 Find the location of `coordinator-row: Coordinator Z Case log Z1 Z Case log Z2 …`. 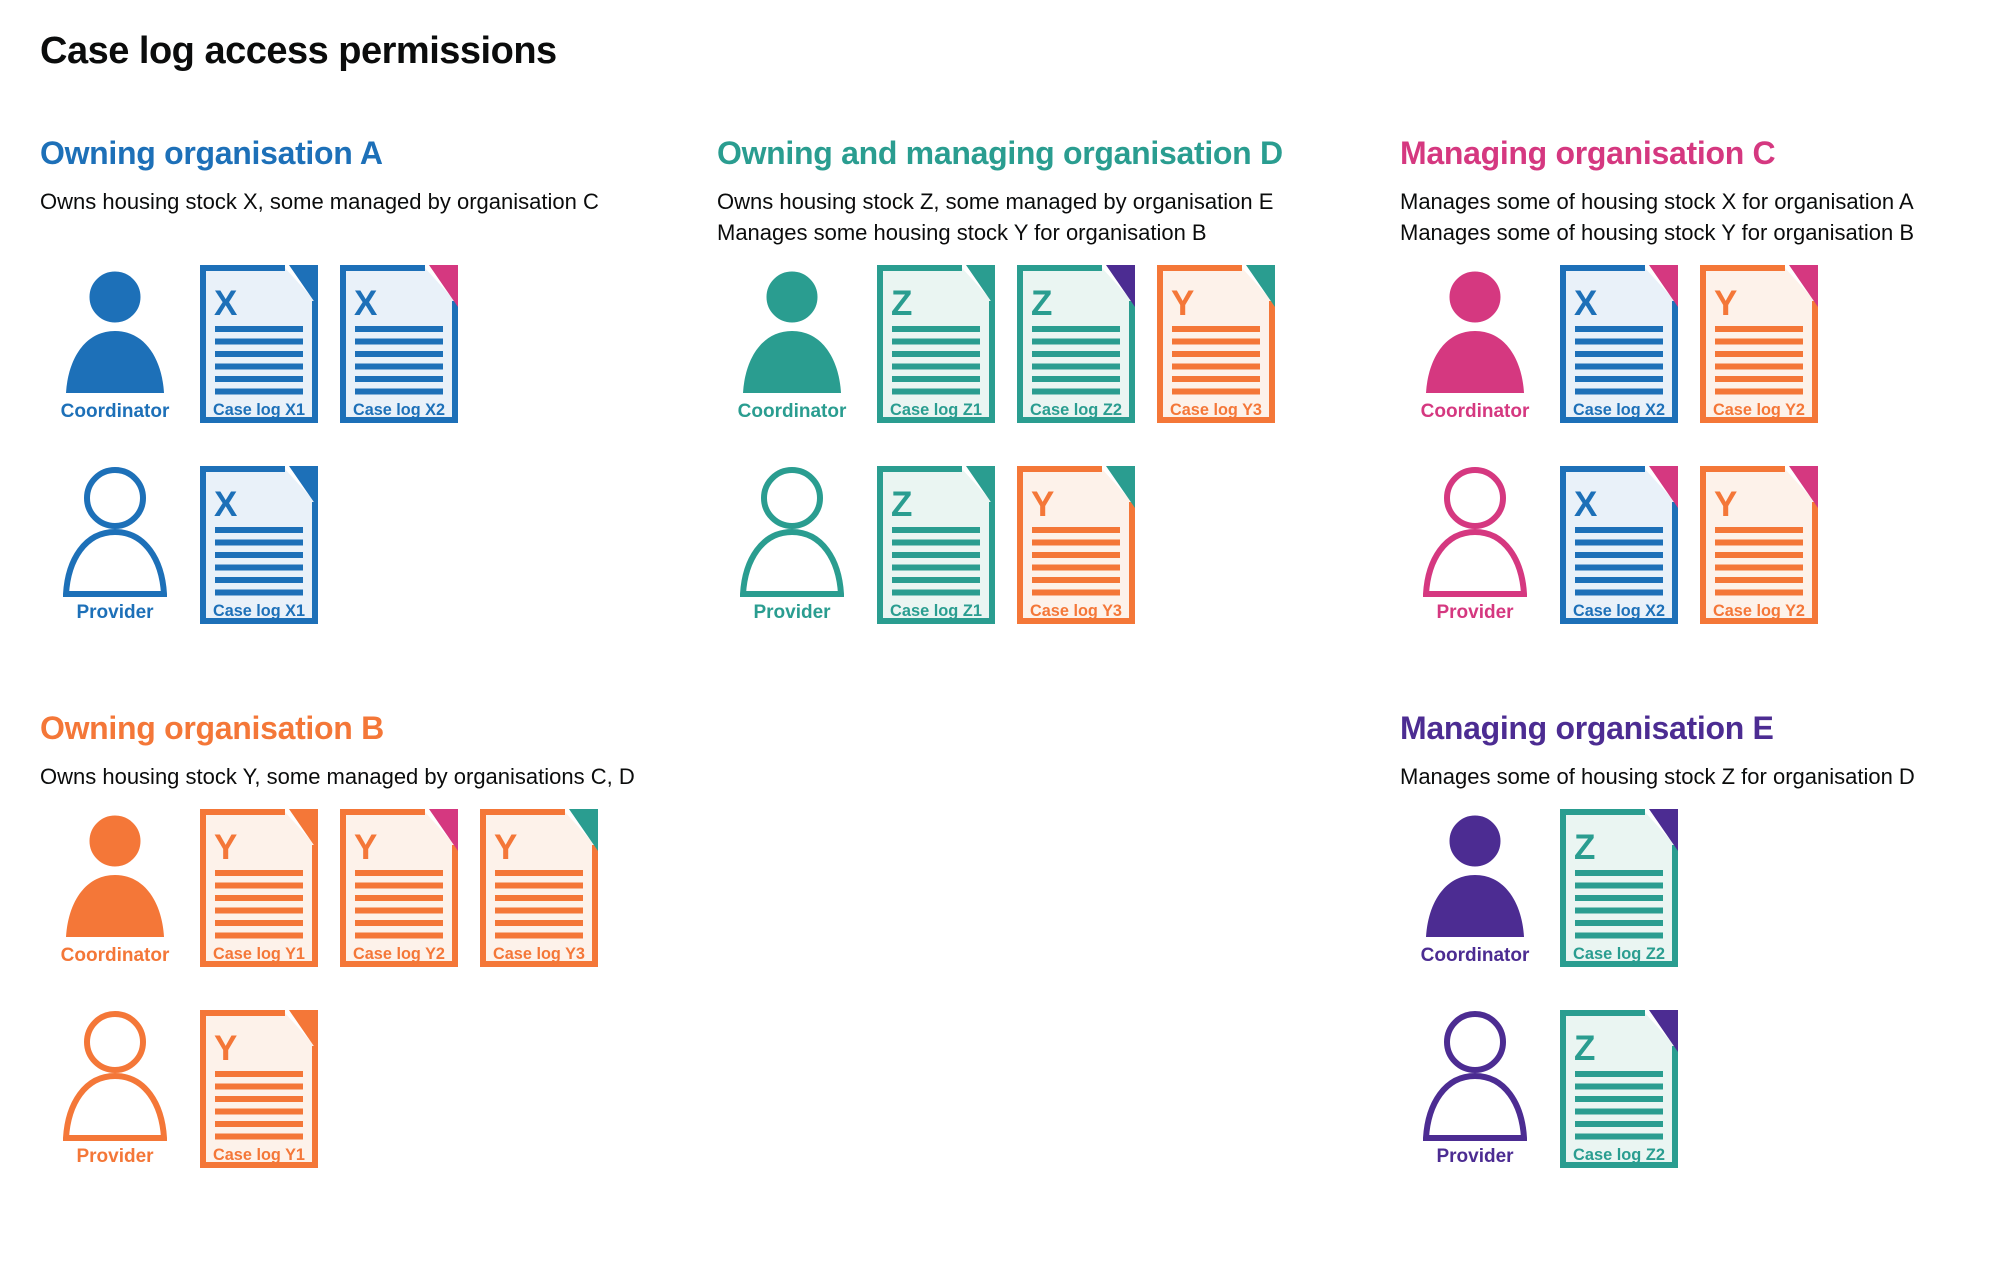

coordinator-row: Coordinator Z Case log Z1 Z Case log Z2 … is located at coordinates (1058, 343).